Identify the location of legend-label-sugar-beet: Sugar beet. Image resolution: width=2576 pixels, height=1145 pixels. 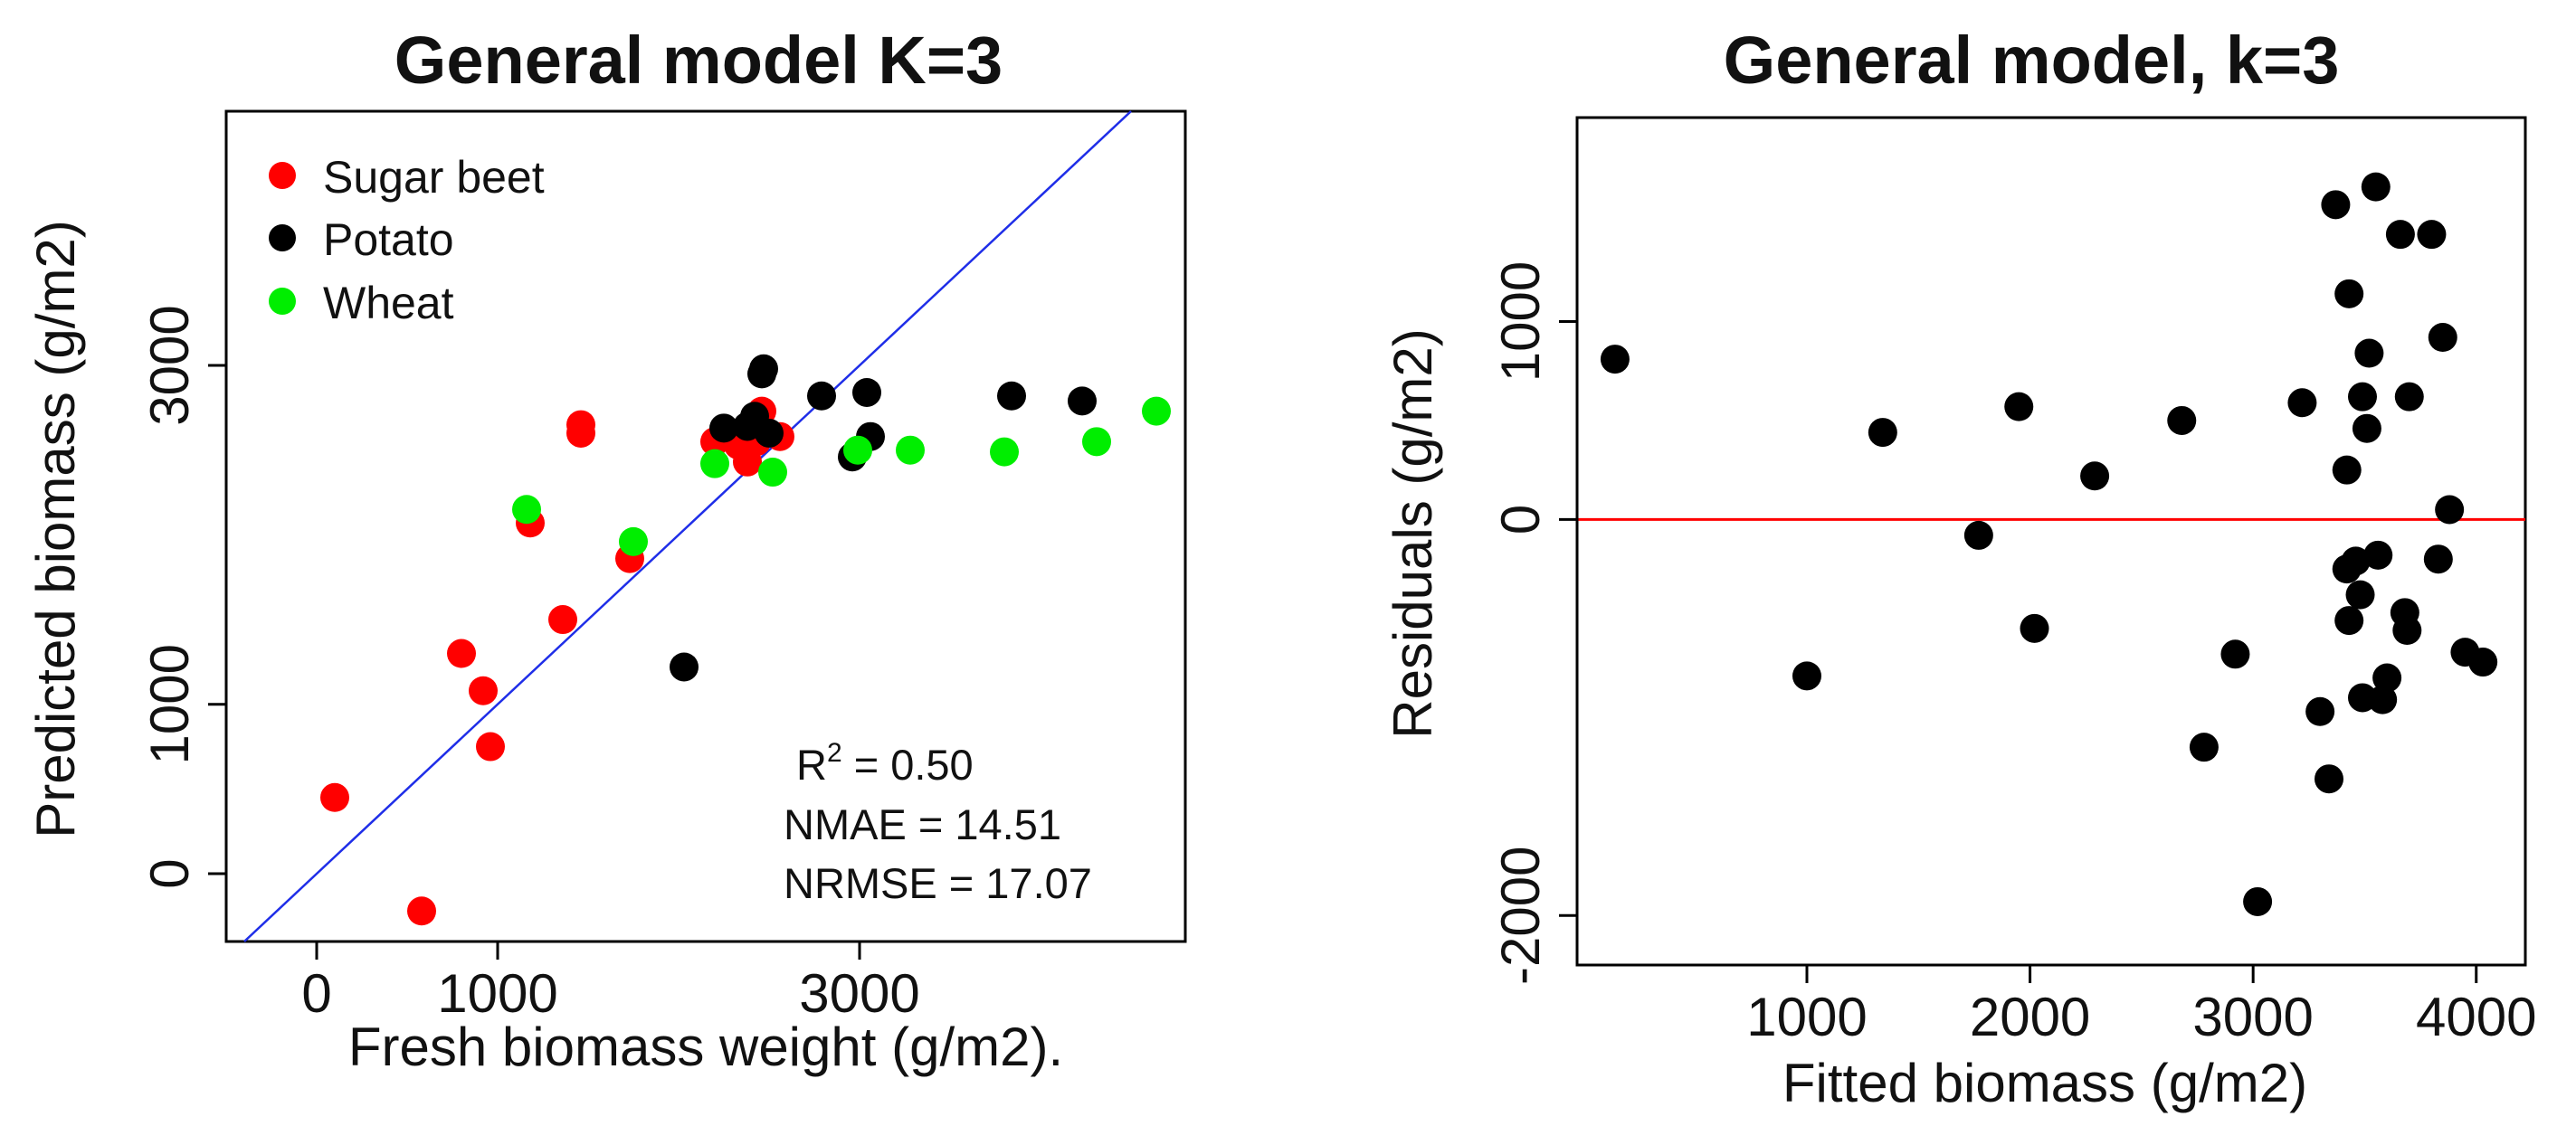
(434, 178).